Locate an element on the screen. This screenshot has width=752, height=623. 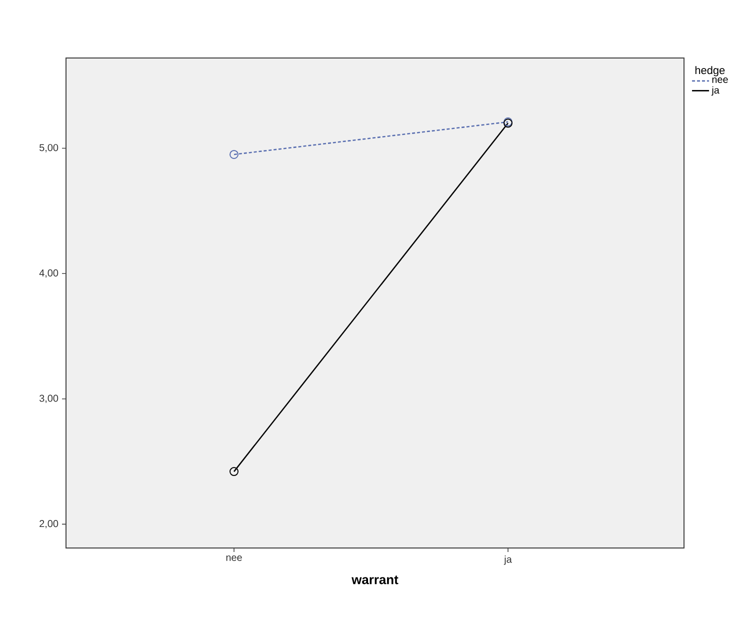
legend-label: nee is located at coordinates (720, 80).